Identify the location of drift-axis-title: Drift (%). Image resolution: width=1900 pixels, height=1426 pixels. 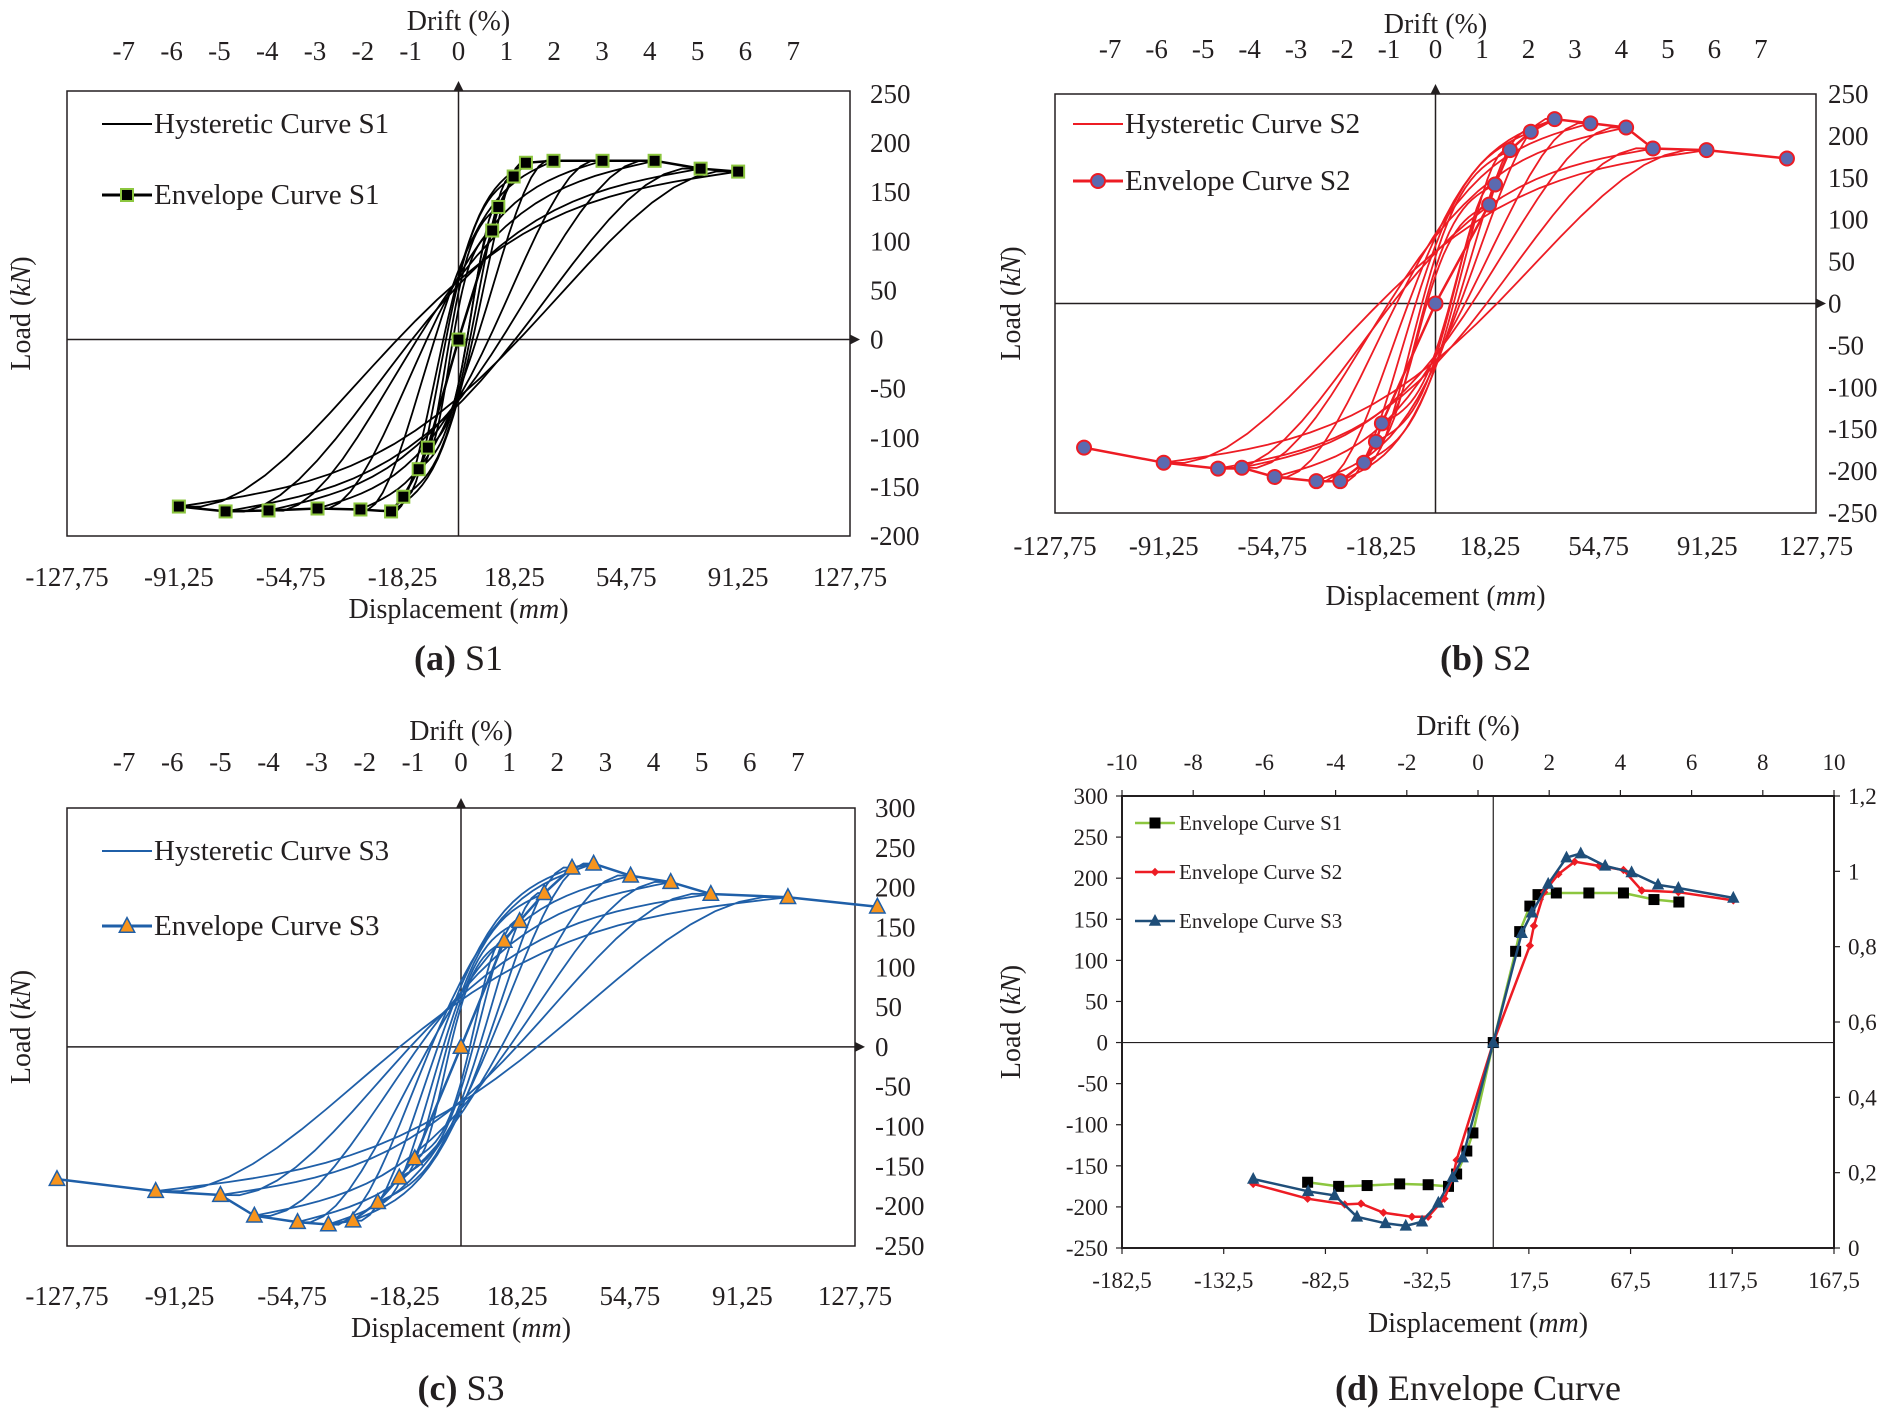
(1467, 726).